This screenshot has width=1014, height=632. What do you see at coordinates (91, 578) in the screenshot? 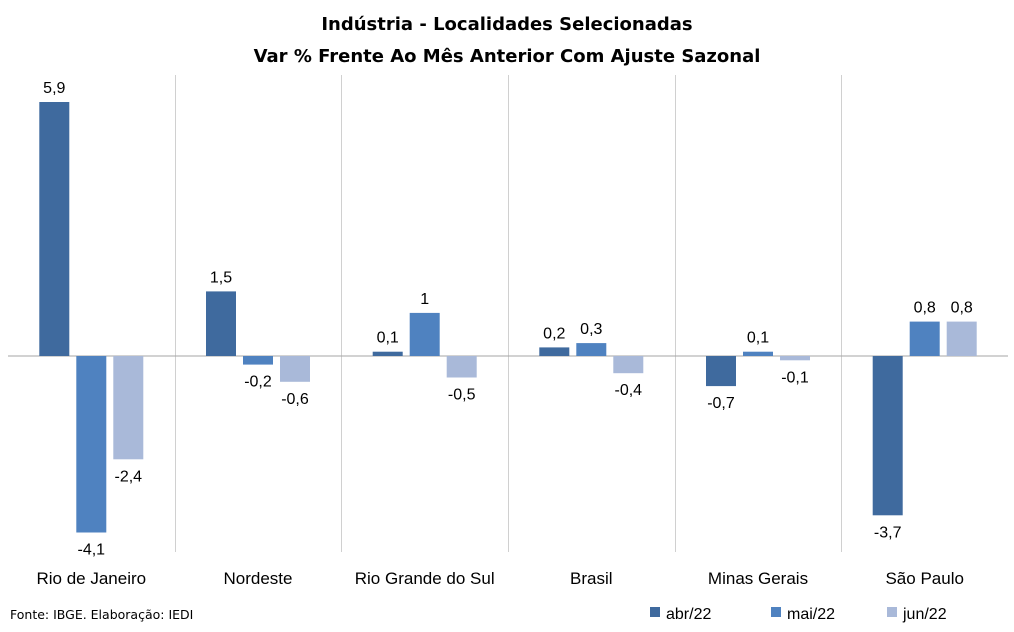
I see `category-label: Rio de Janeiro` at bounding box center [91, 578].